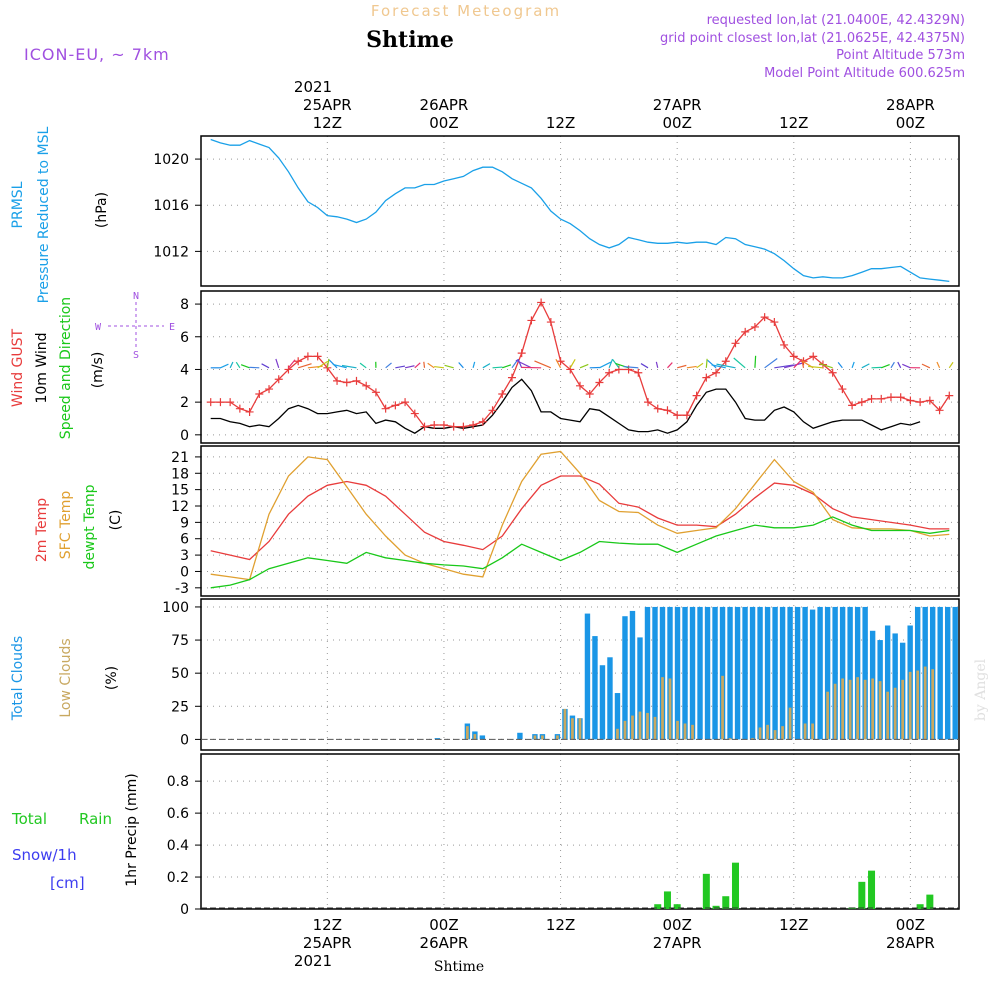 The width and height of the screenshot is (1000, 1000). Describe the element at coordinates (132, 829) in the screenshot. I see `precip-unit: 1hr Precip (mm)` at that location.